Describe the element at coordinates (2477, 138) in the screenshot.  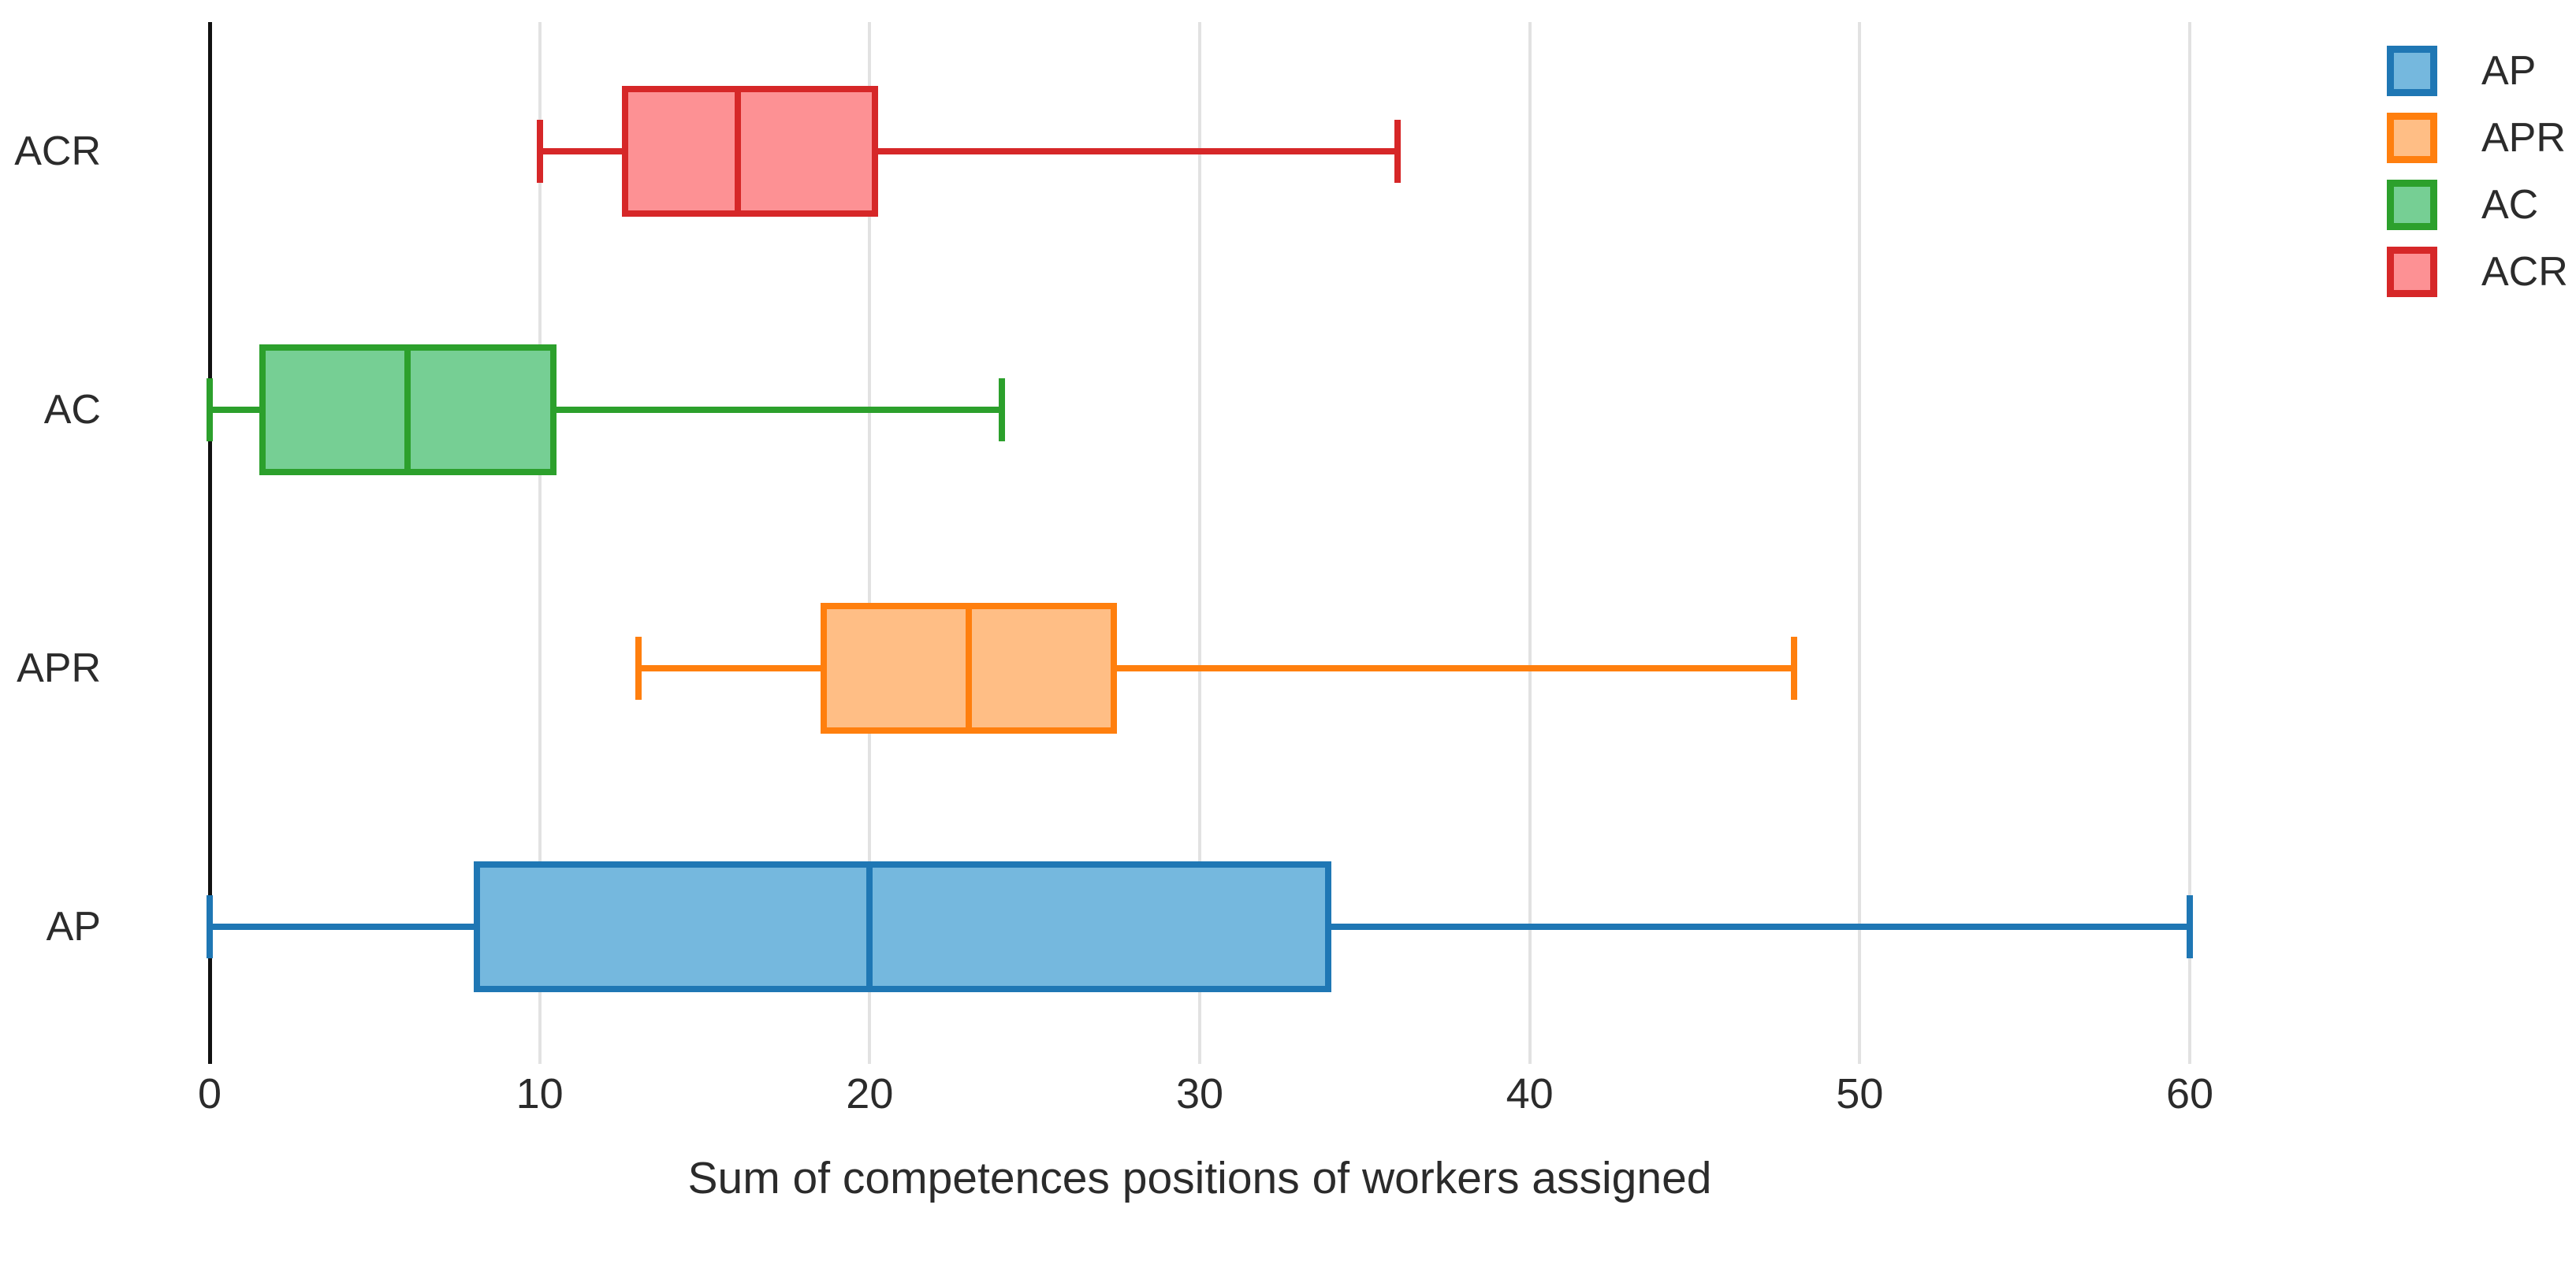
I see `legend-item-apr: APR` at that location.